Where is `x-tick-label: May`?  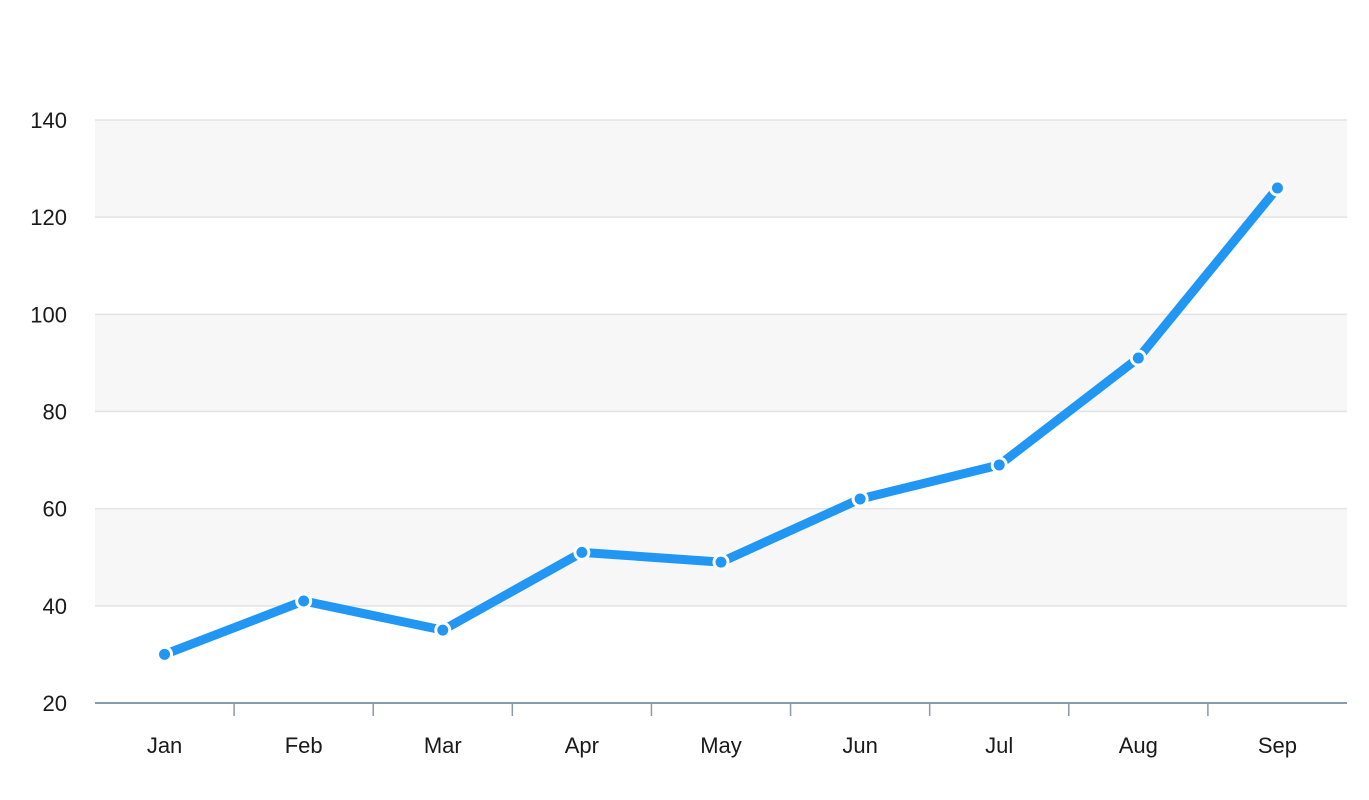 x-tick-label: May is located at coordinates (721, 745).